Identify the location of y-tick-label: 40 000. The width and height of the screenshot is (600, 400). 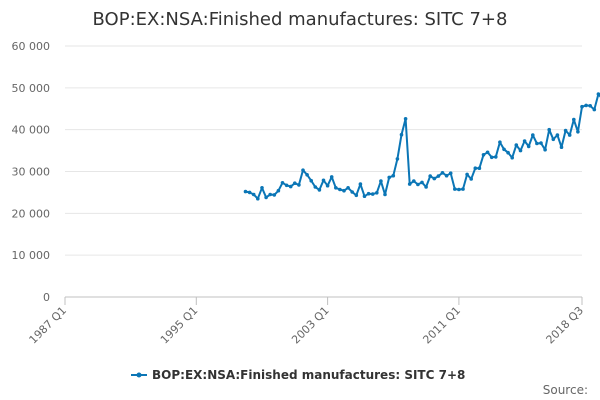
(31, 130).